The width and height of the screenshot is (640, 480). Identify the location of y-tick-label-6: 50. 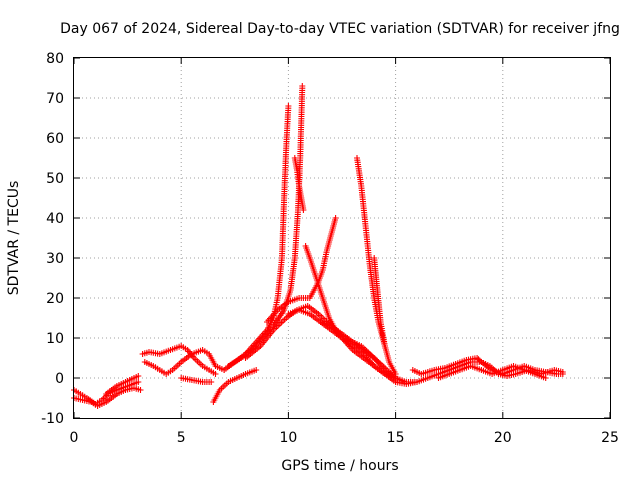
(55, 179).